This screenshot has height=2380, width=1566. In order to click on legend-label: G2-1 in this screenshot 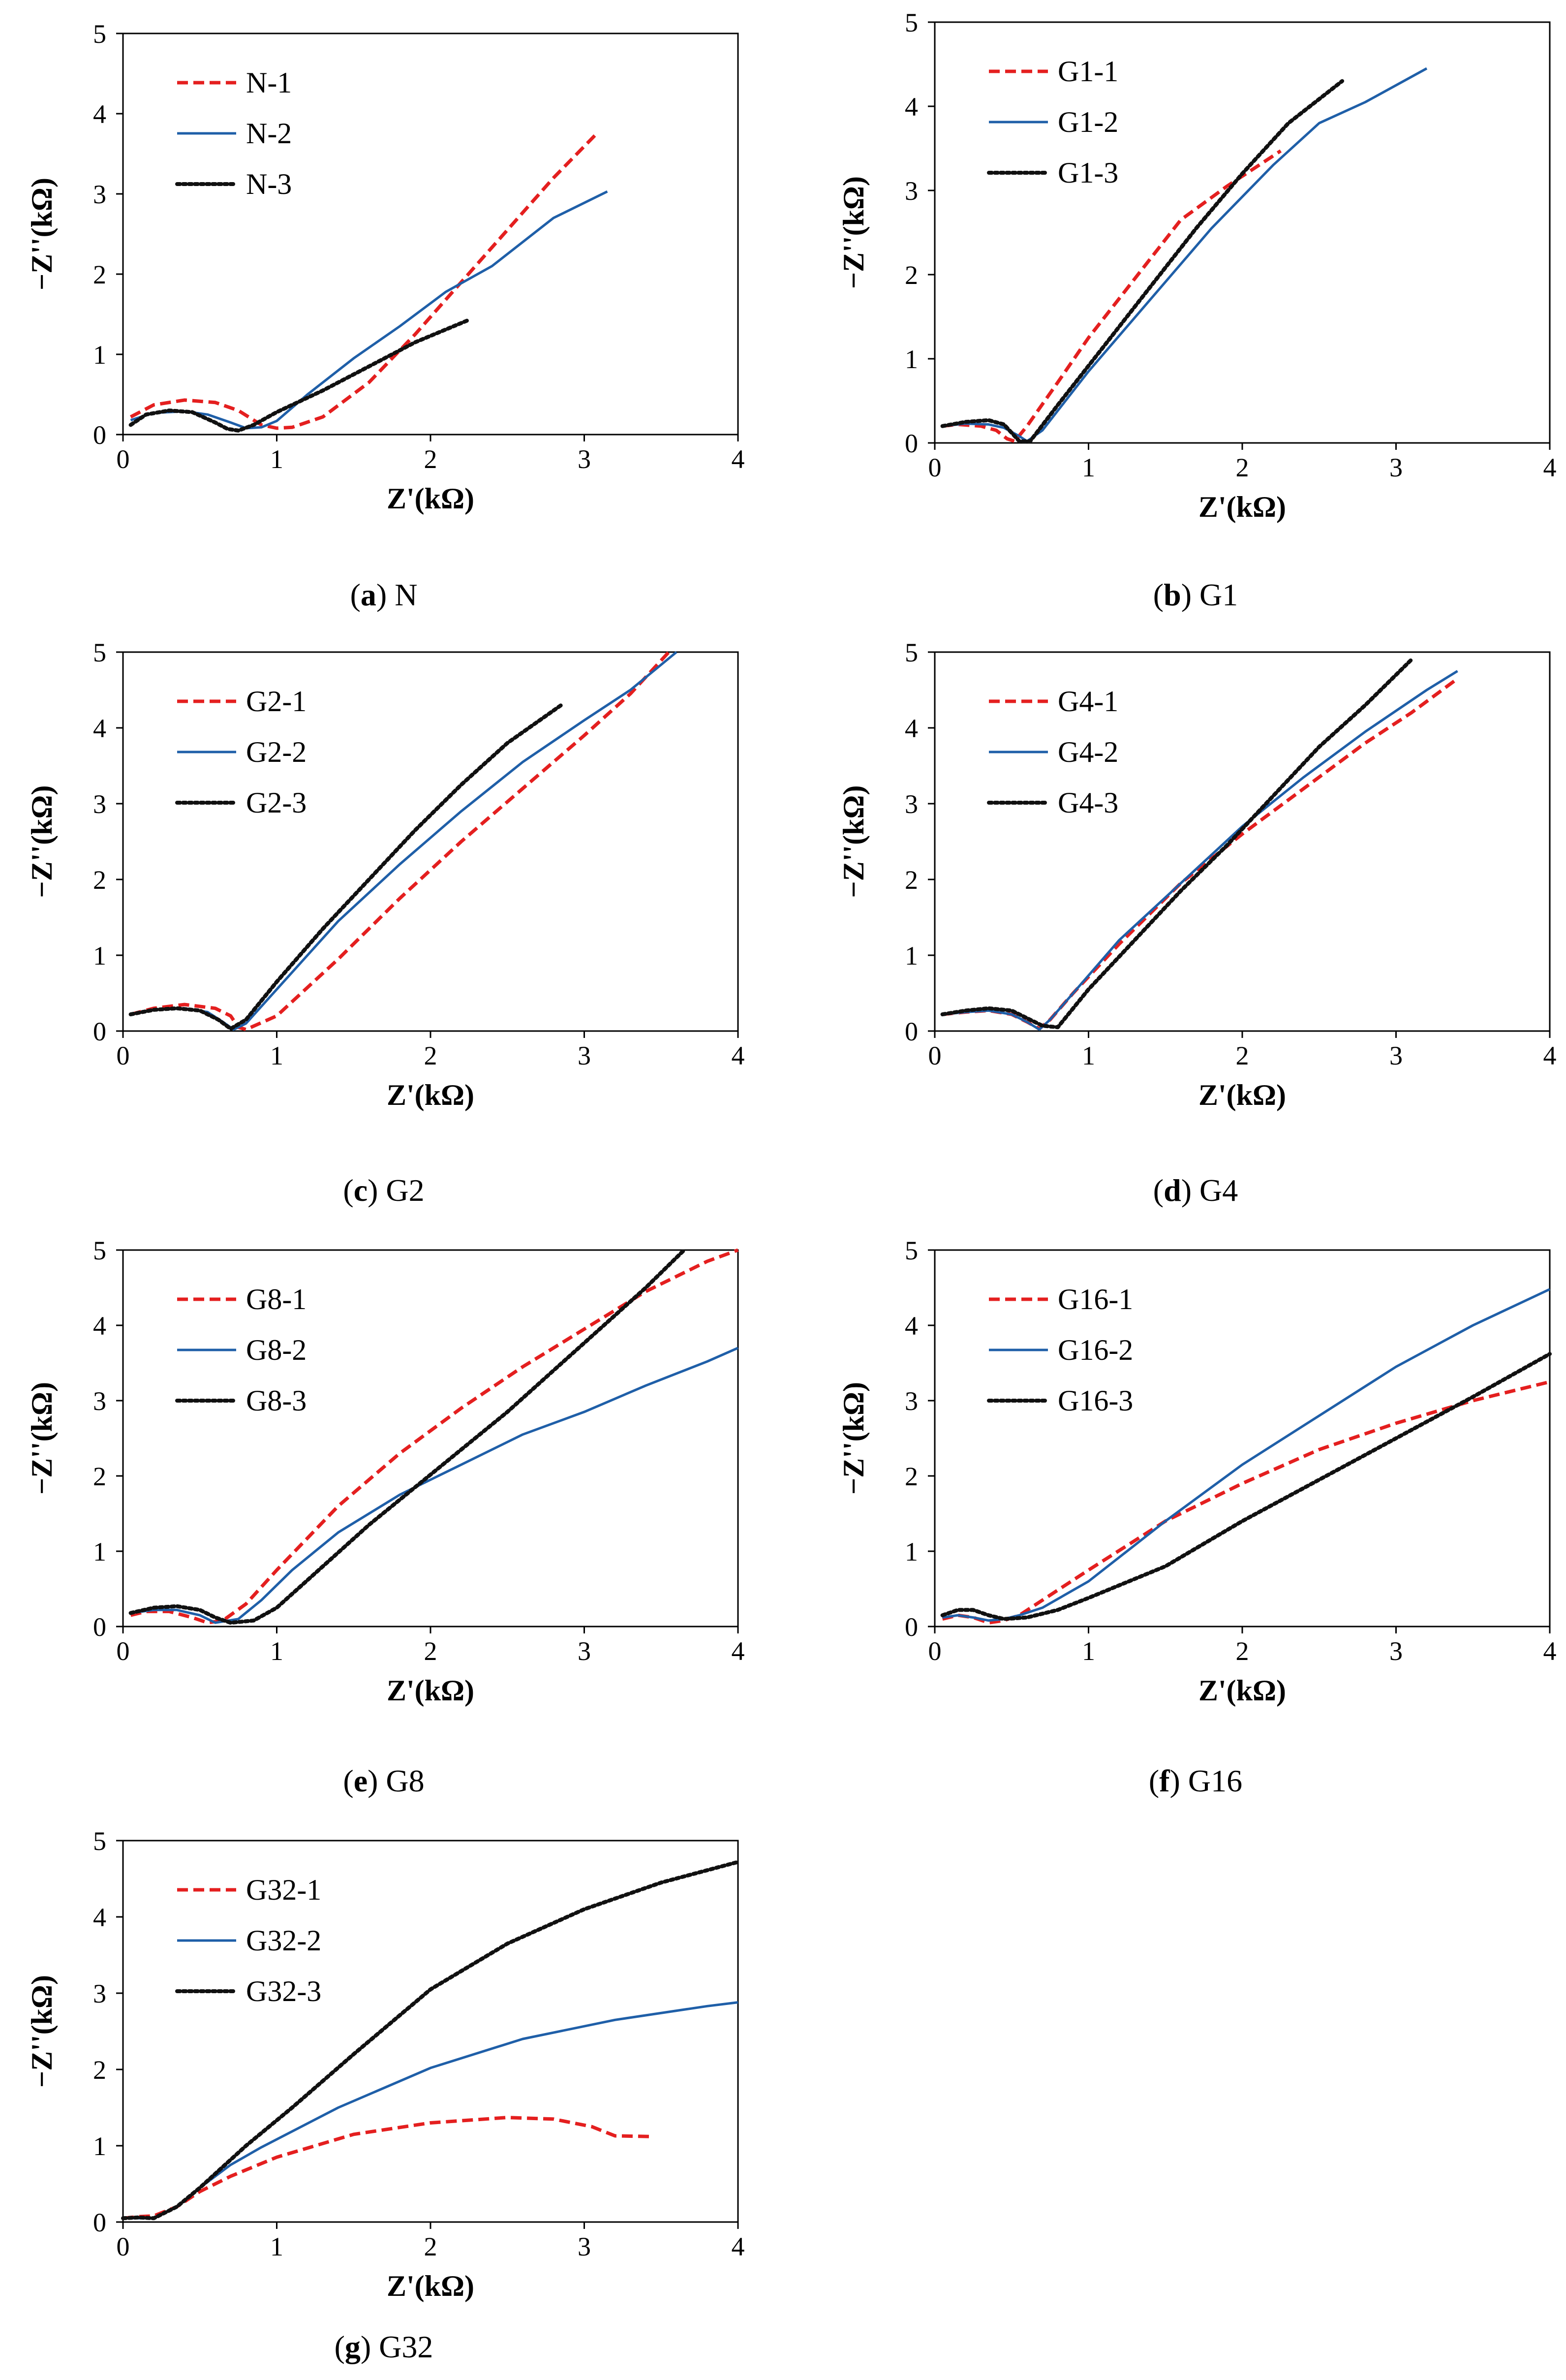, I will do `click(276, 701)`.